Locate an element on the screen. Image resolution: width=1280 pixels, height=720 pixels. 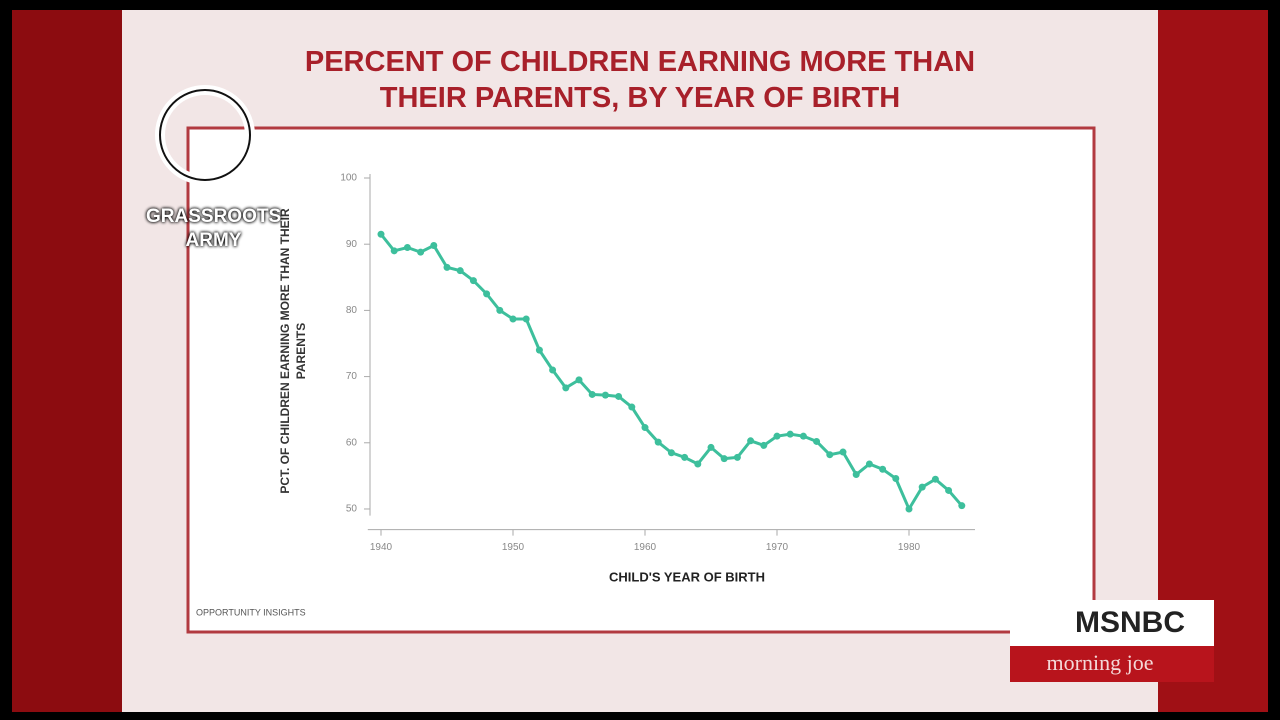
y-tick-label: 60 is located at coordinates (352, 442).